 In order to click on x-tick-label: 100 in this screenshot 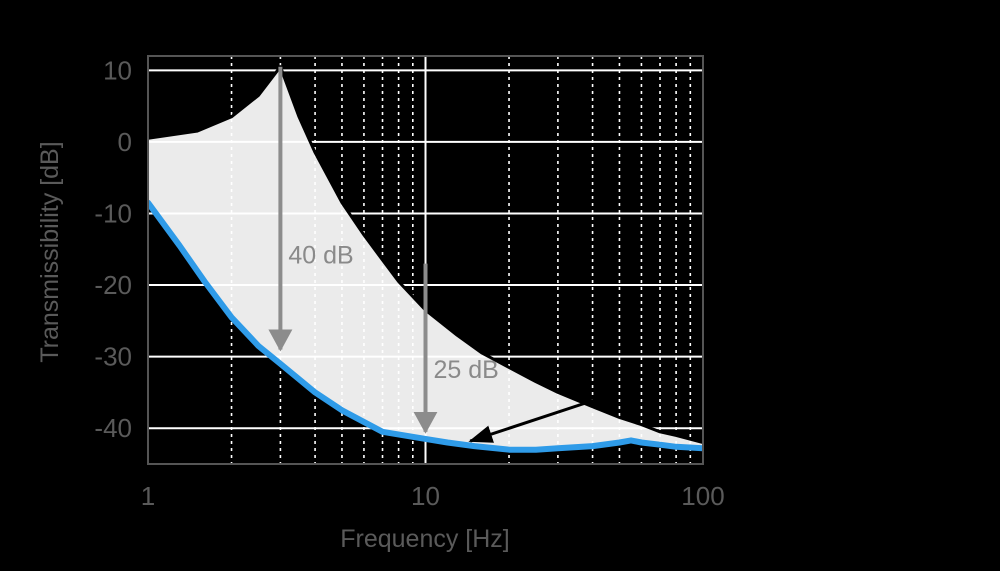, I will do `click(702, 496)`.